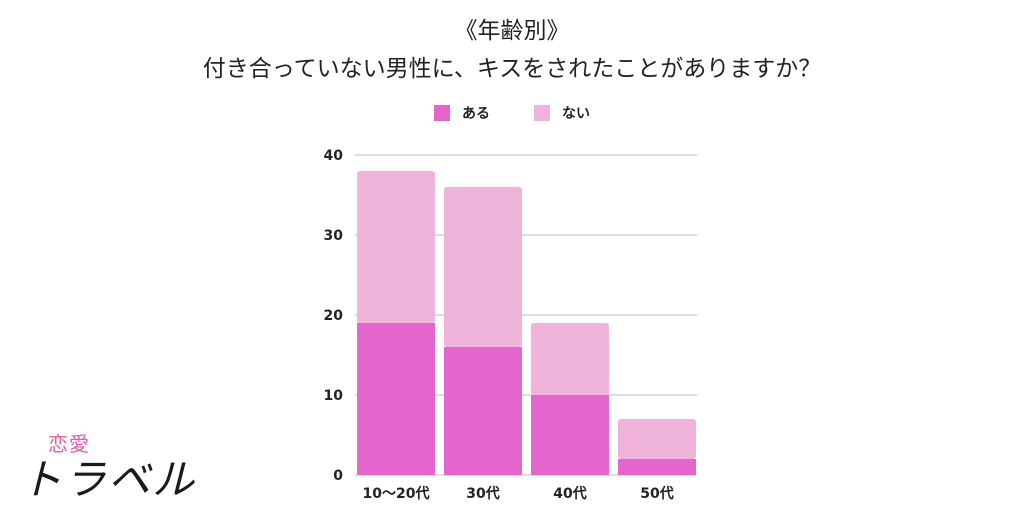  What do you see at coordinates (569, 493) in the screenshot?
I see `x-tick-label: 40代` at bounding box center [569, 493].